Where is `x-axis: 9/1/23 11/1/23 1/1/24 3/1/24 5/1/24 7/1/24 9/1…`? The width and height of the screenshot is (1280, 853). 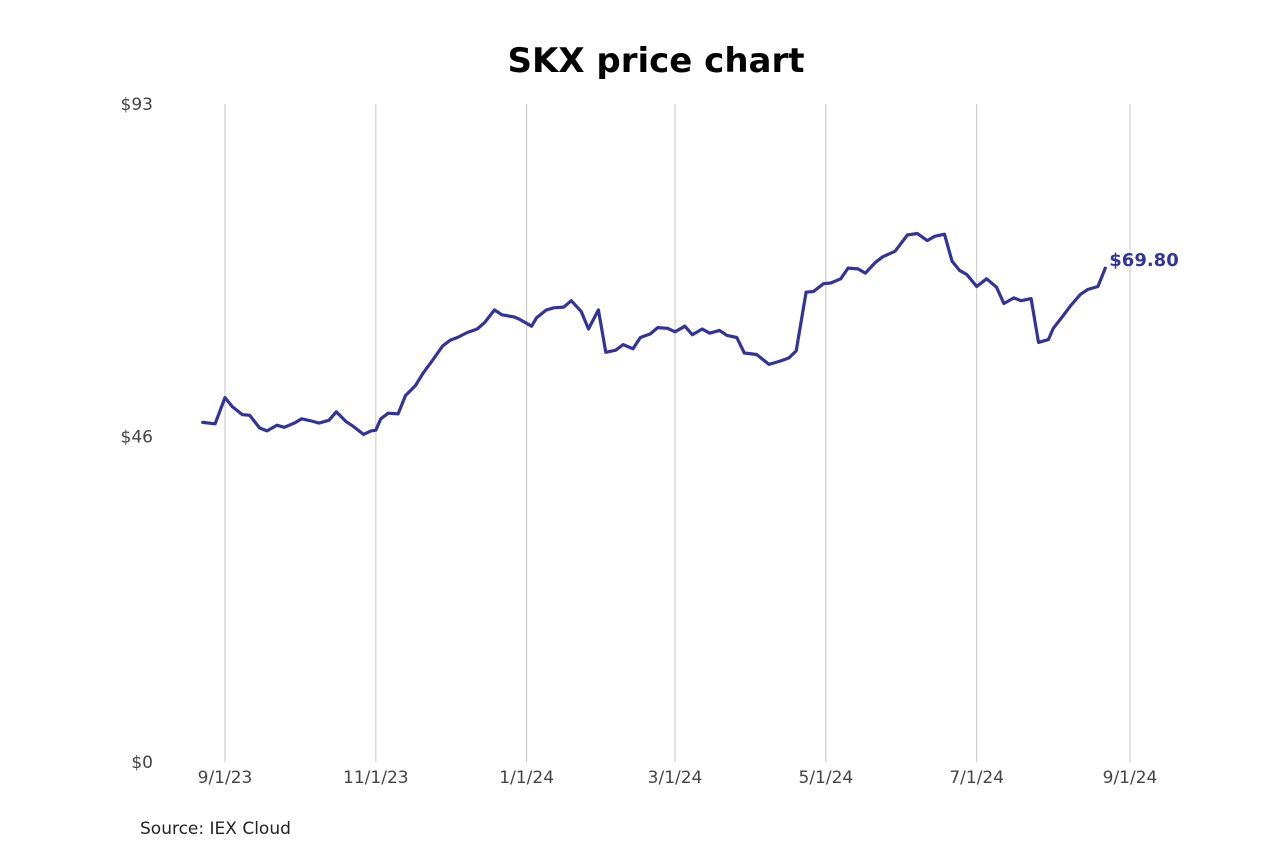
x-axis: 9/1/23 11/1/23 1/1/24 3/1/24 5/1/24 7/1/24 9/1… is located at coordinates (678, 778).